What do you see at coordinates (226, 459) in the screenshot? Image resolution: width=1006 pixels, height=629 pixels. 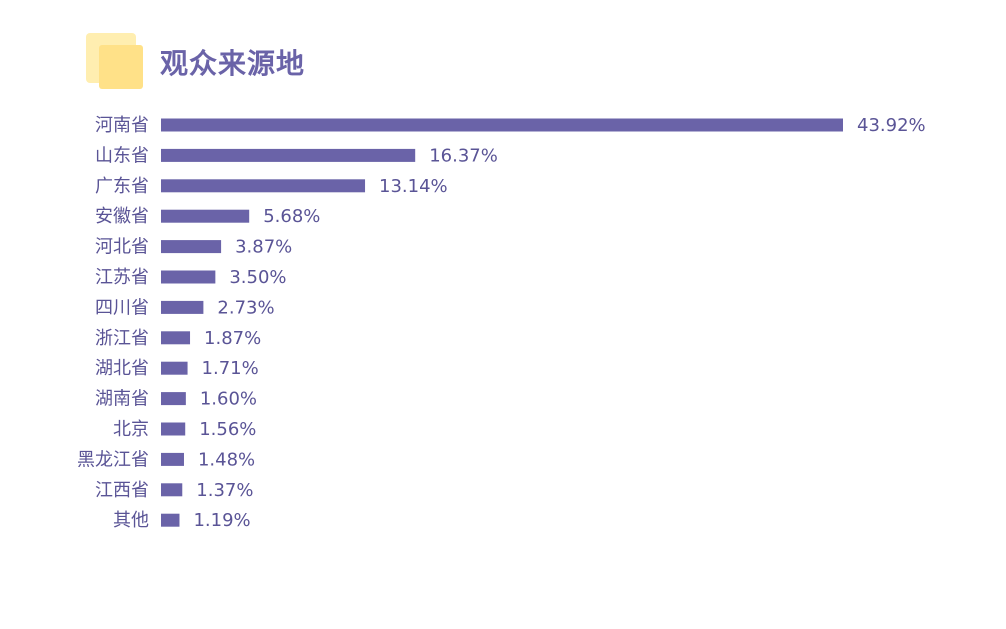 I see `value-label: 1.48%` at bounding box center [226, 459].